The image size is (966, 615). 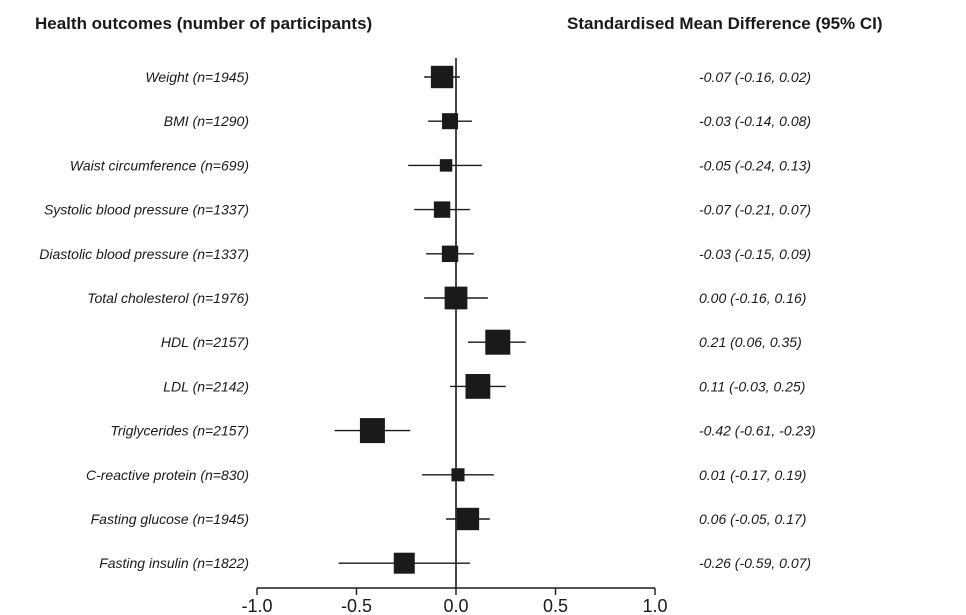 I want to click on ci-value-label: -0.42 (-0.61, -0.23), so click(x=757, y=431).